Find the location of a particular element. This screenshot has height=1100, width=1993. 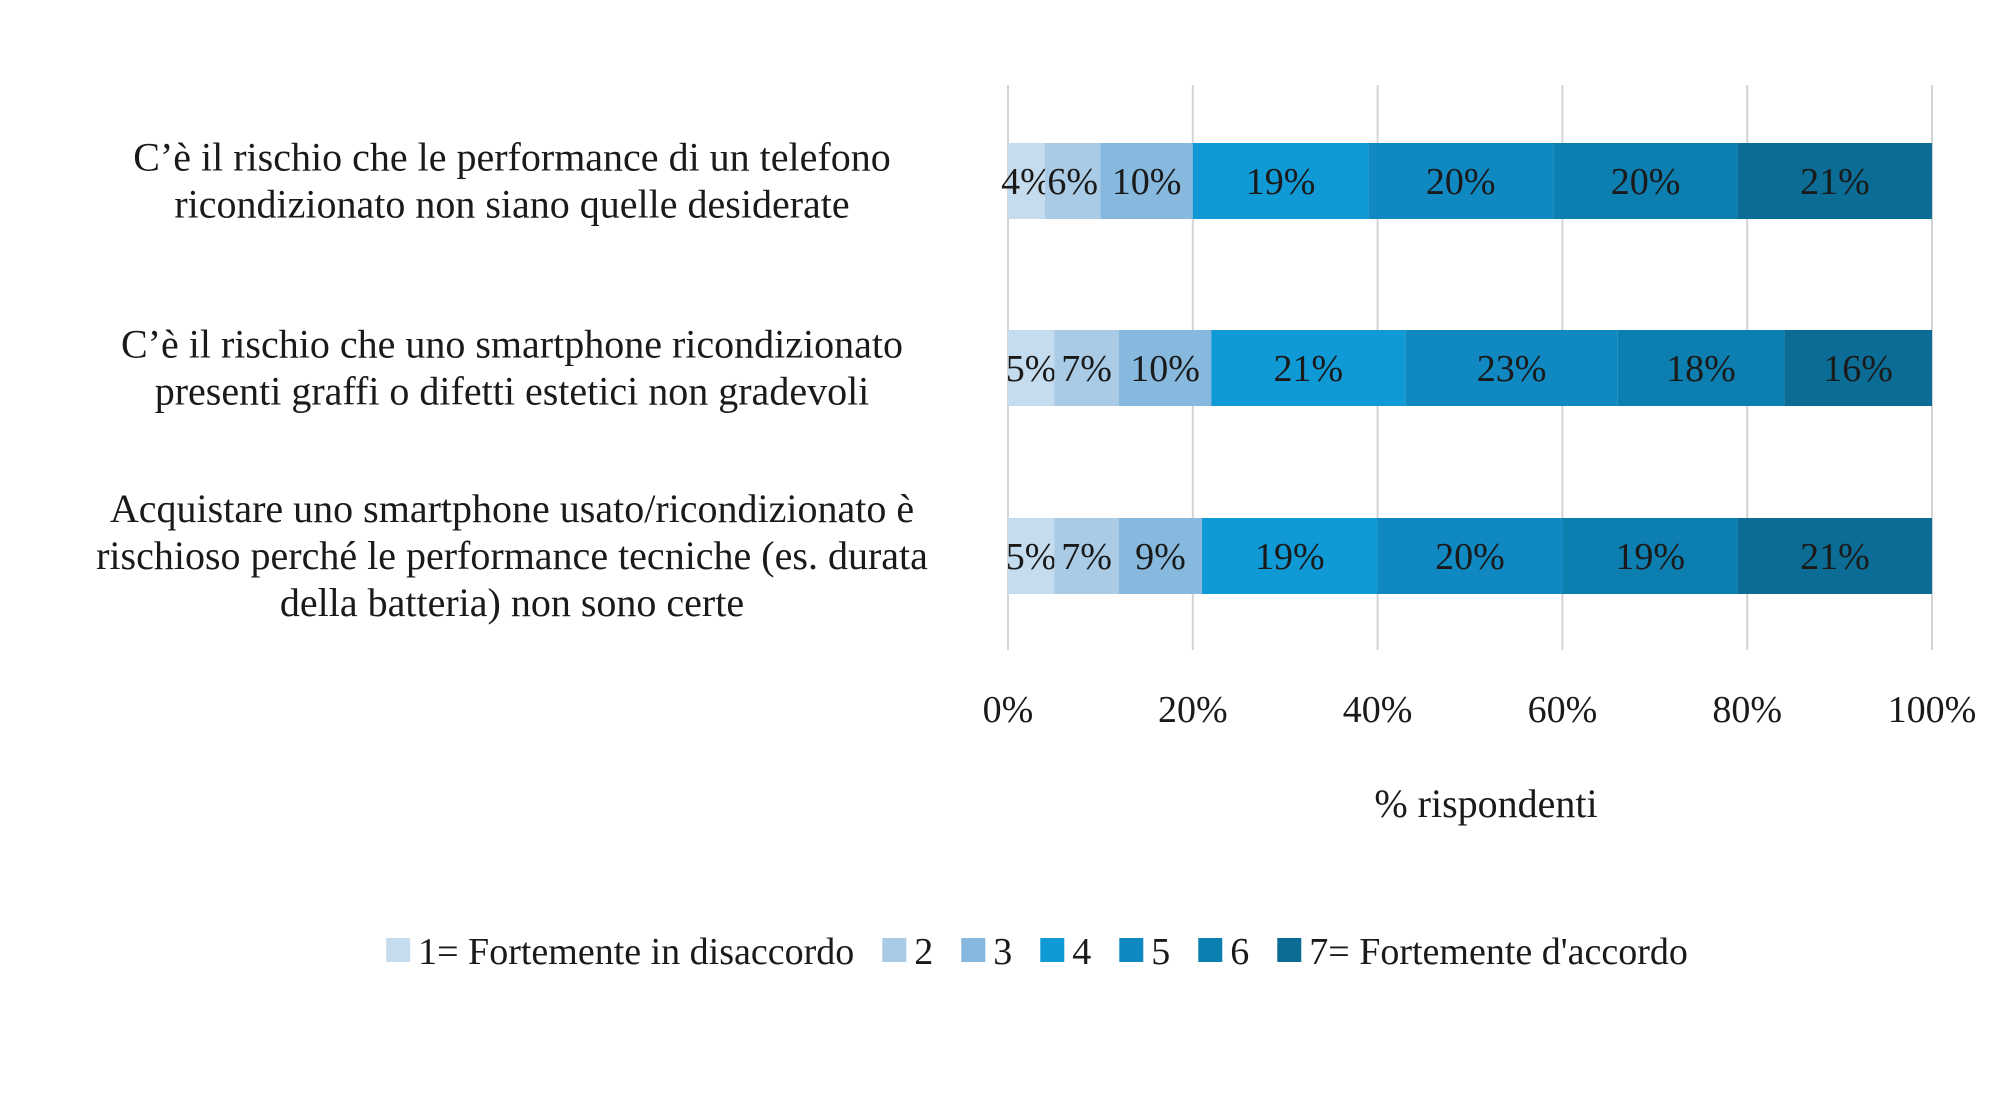

legend-item: 5 is located at coordinates (1144, 952).